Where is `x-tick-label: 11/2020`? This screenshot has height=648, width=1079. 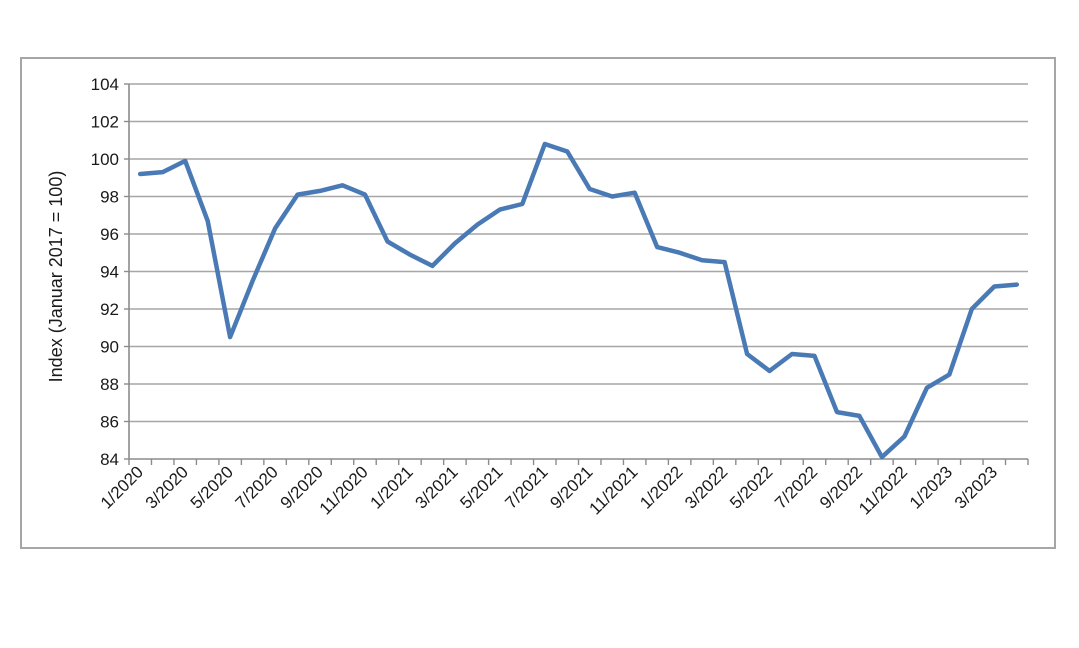 x-tick-label: 11/2020 is located at coordinates (344, 490).